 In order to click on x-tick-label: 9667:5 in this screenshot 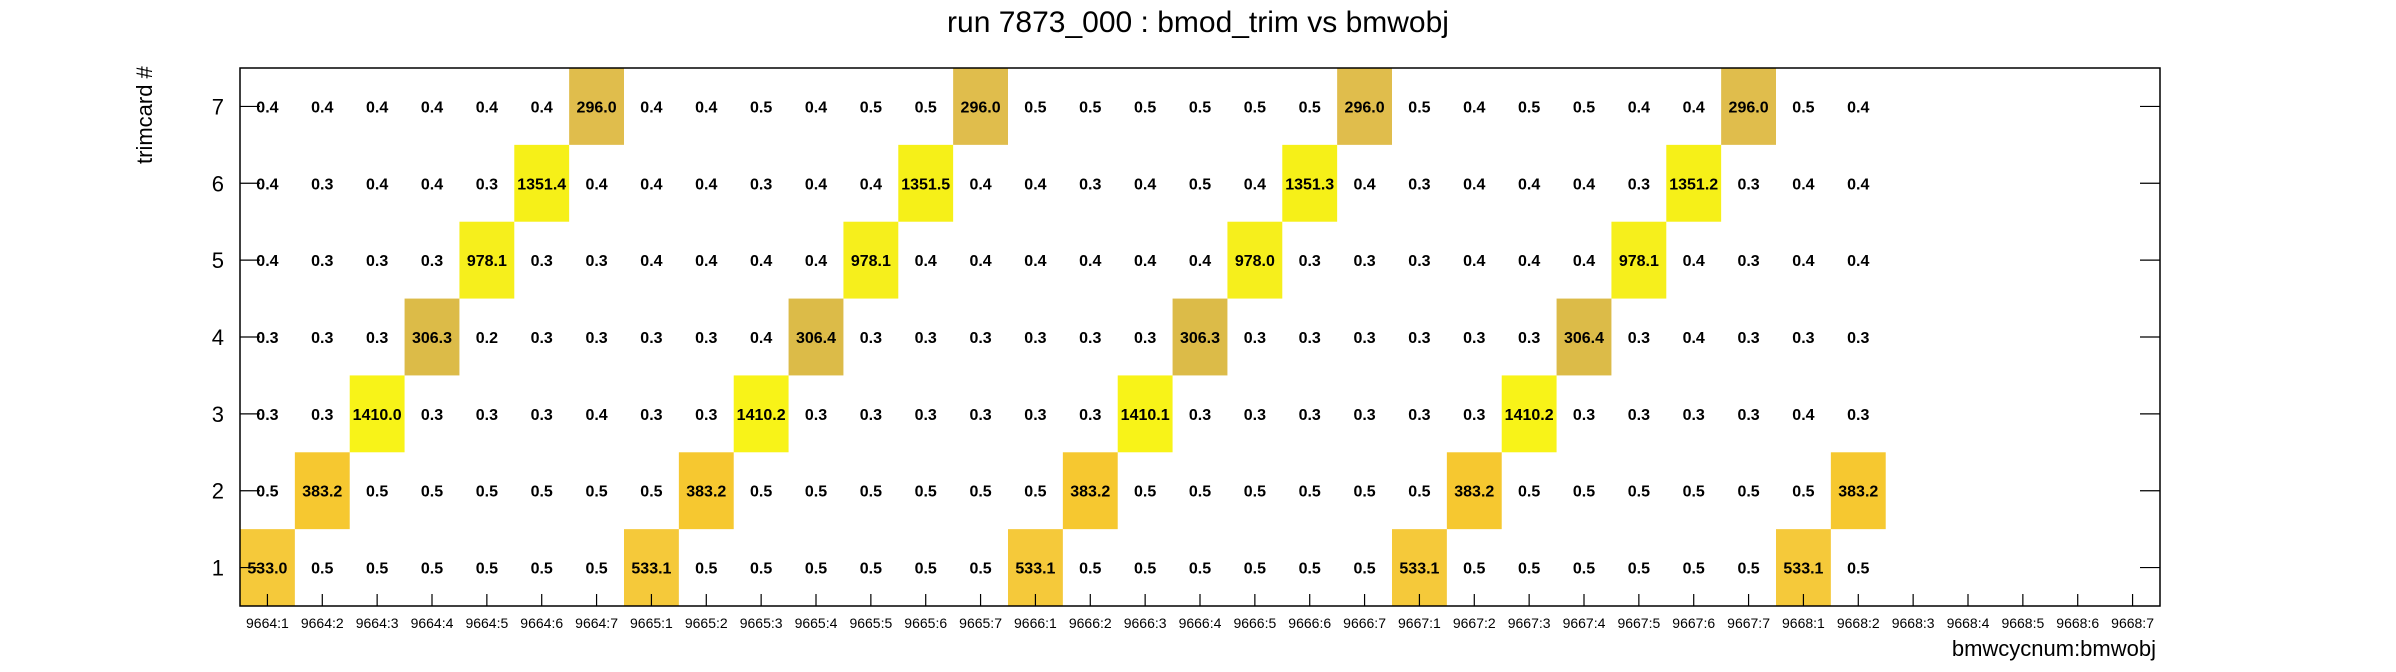, I will do `click(1638, 623)`.